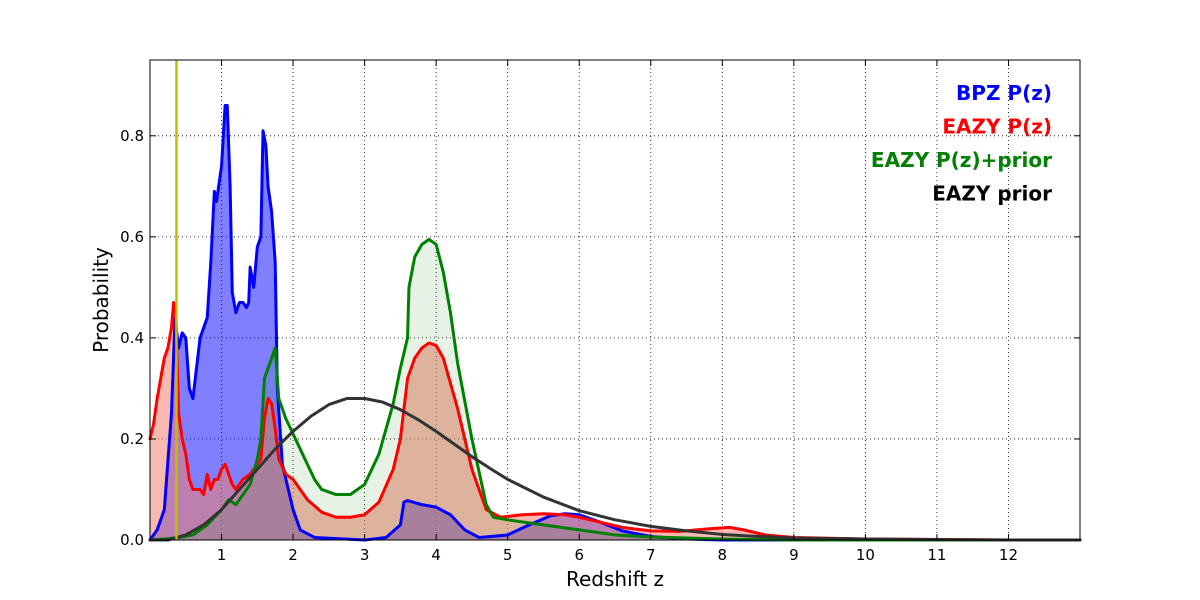 This screenshot has height=600, width=1200. What do you see at coordinates (365, 555) in the screenshot?
I see `x-tick-label: 3` at bounding box center [365, 555].